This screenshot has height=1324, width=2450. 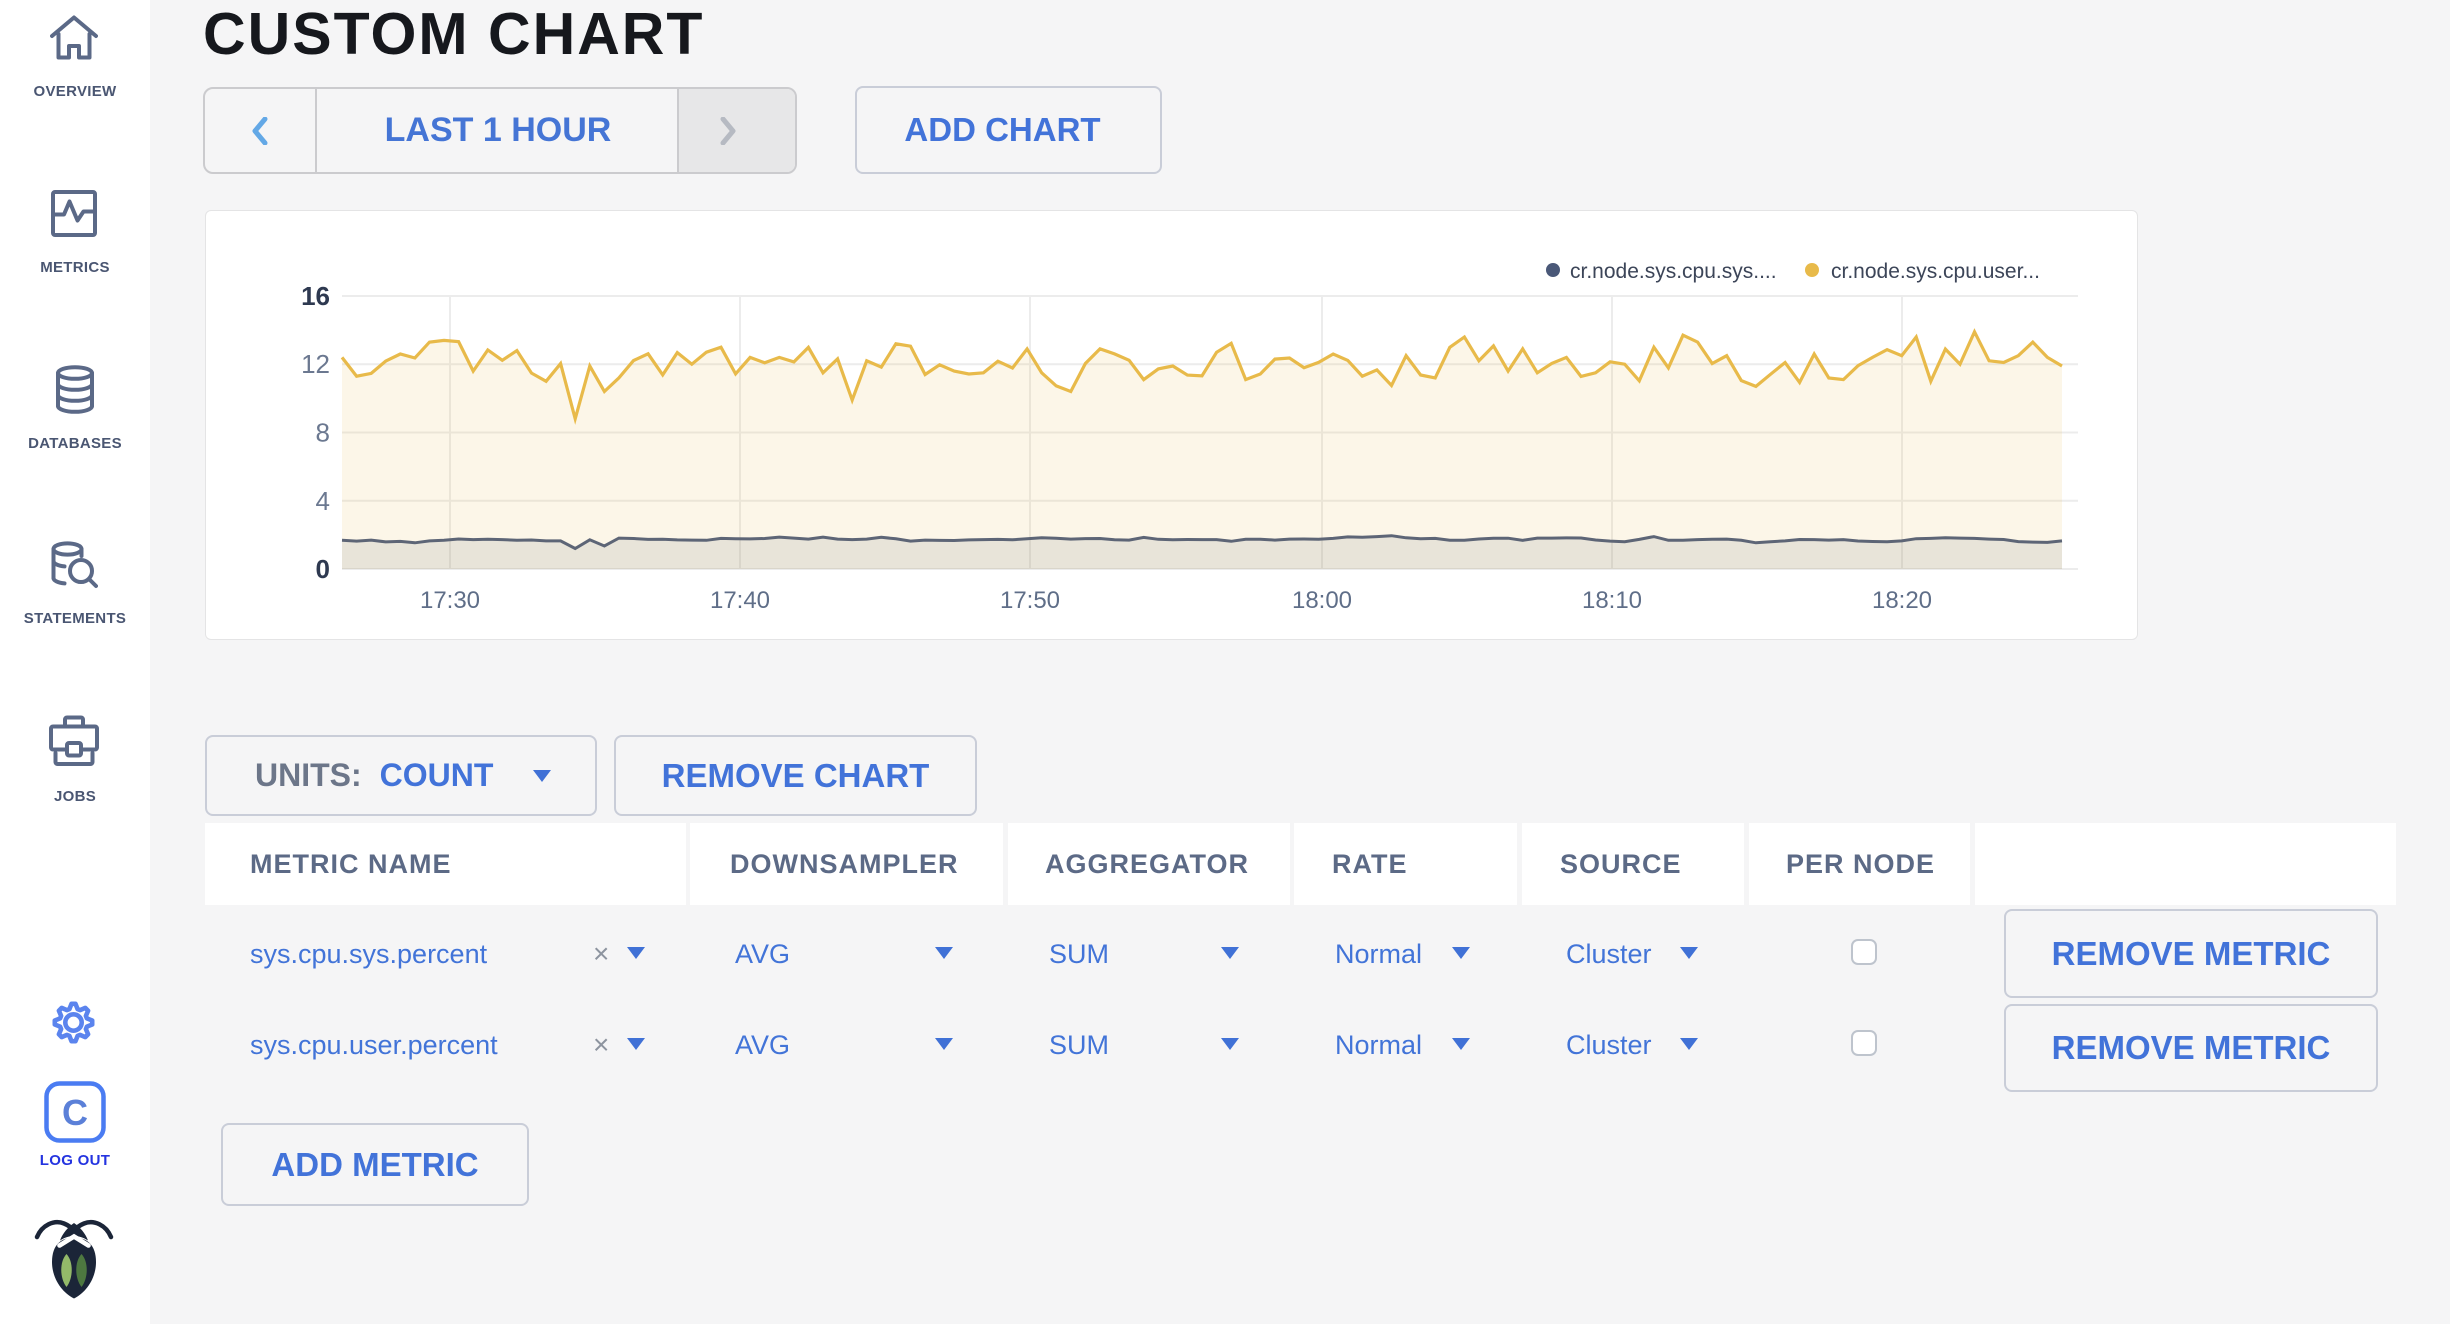 I want to click on svg-text: 18:20, so click(x=1902, y=600).